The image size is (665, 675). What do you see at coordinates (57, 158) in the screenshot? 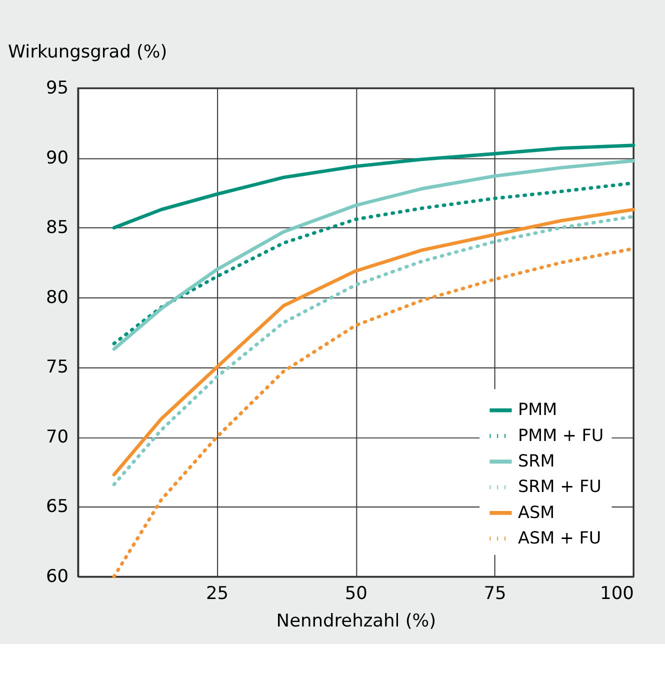
I see `y-tick-label: 90` at bounding box center [57, 158].